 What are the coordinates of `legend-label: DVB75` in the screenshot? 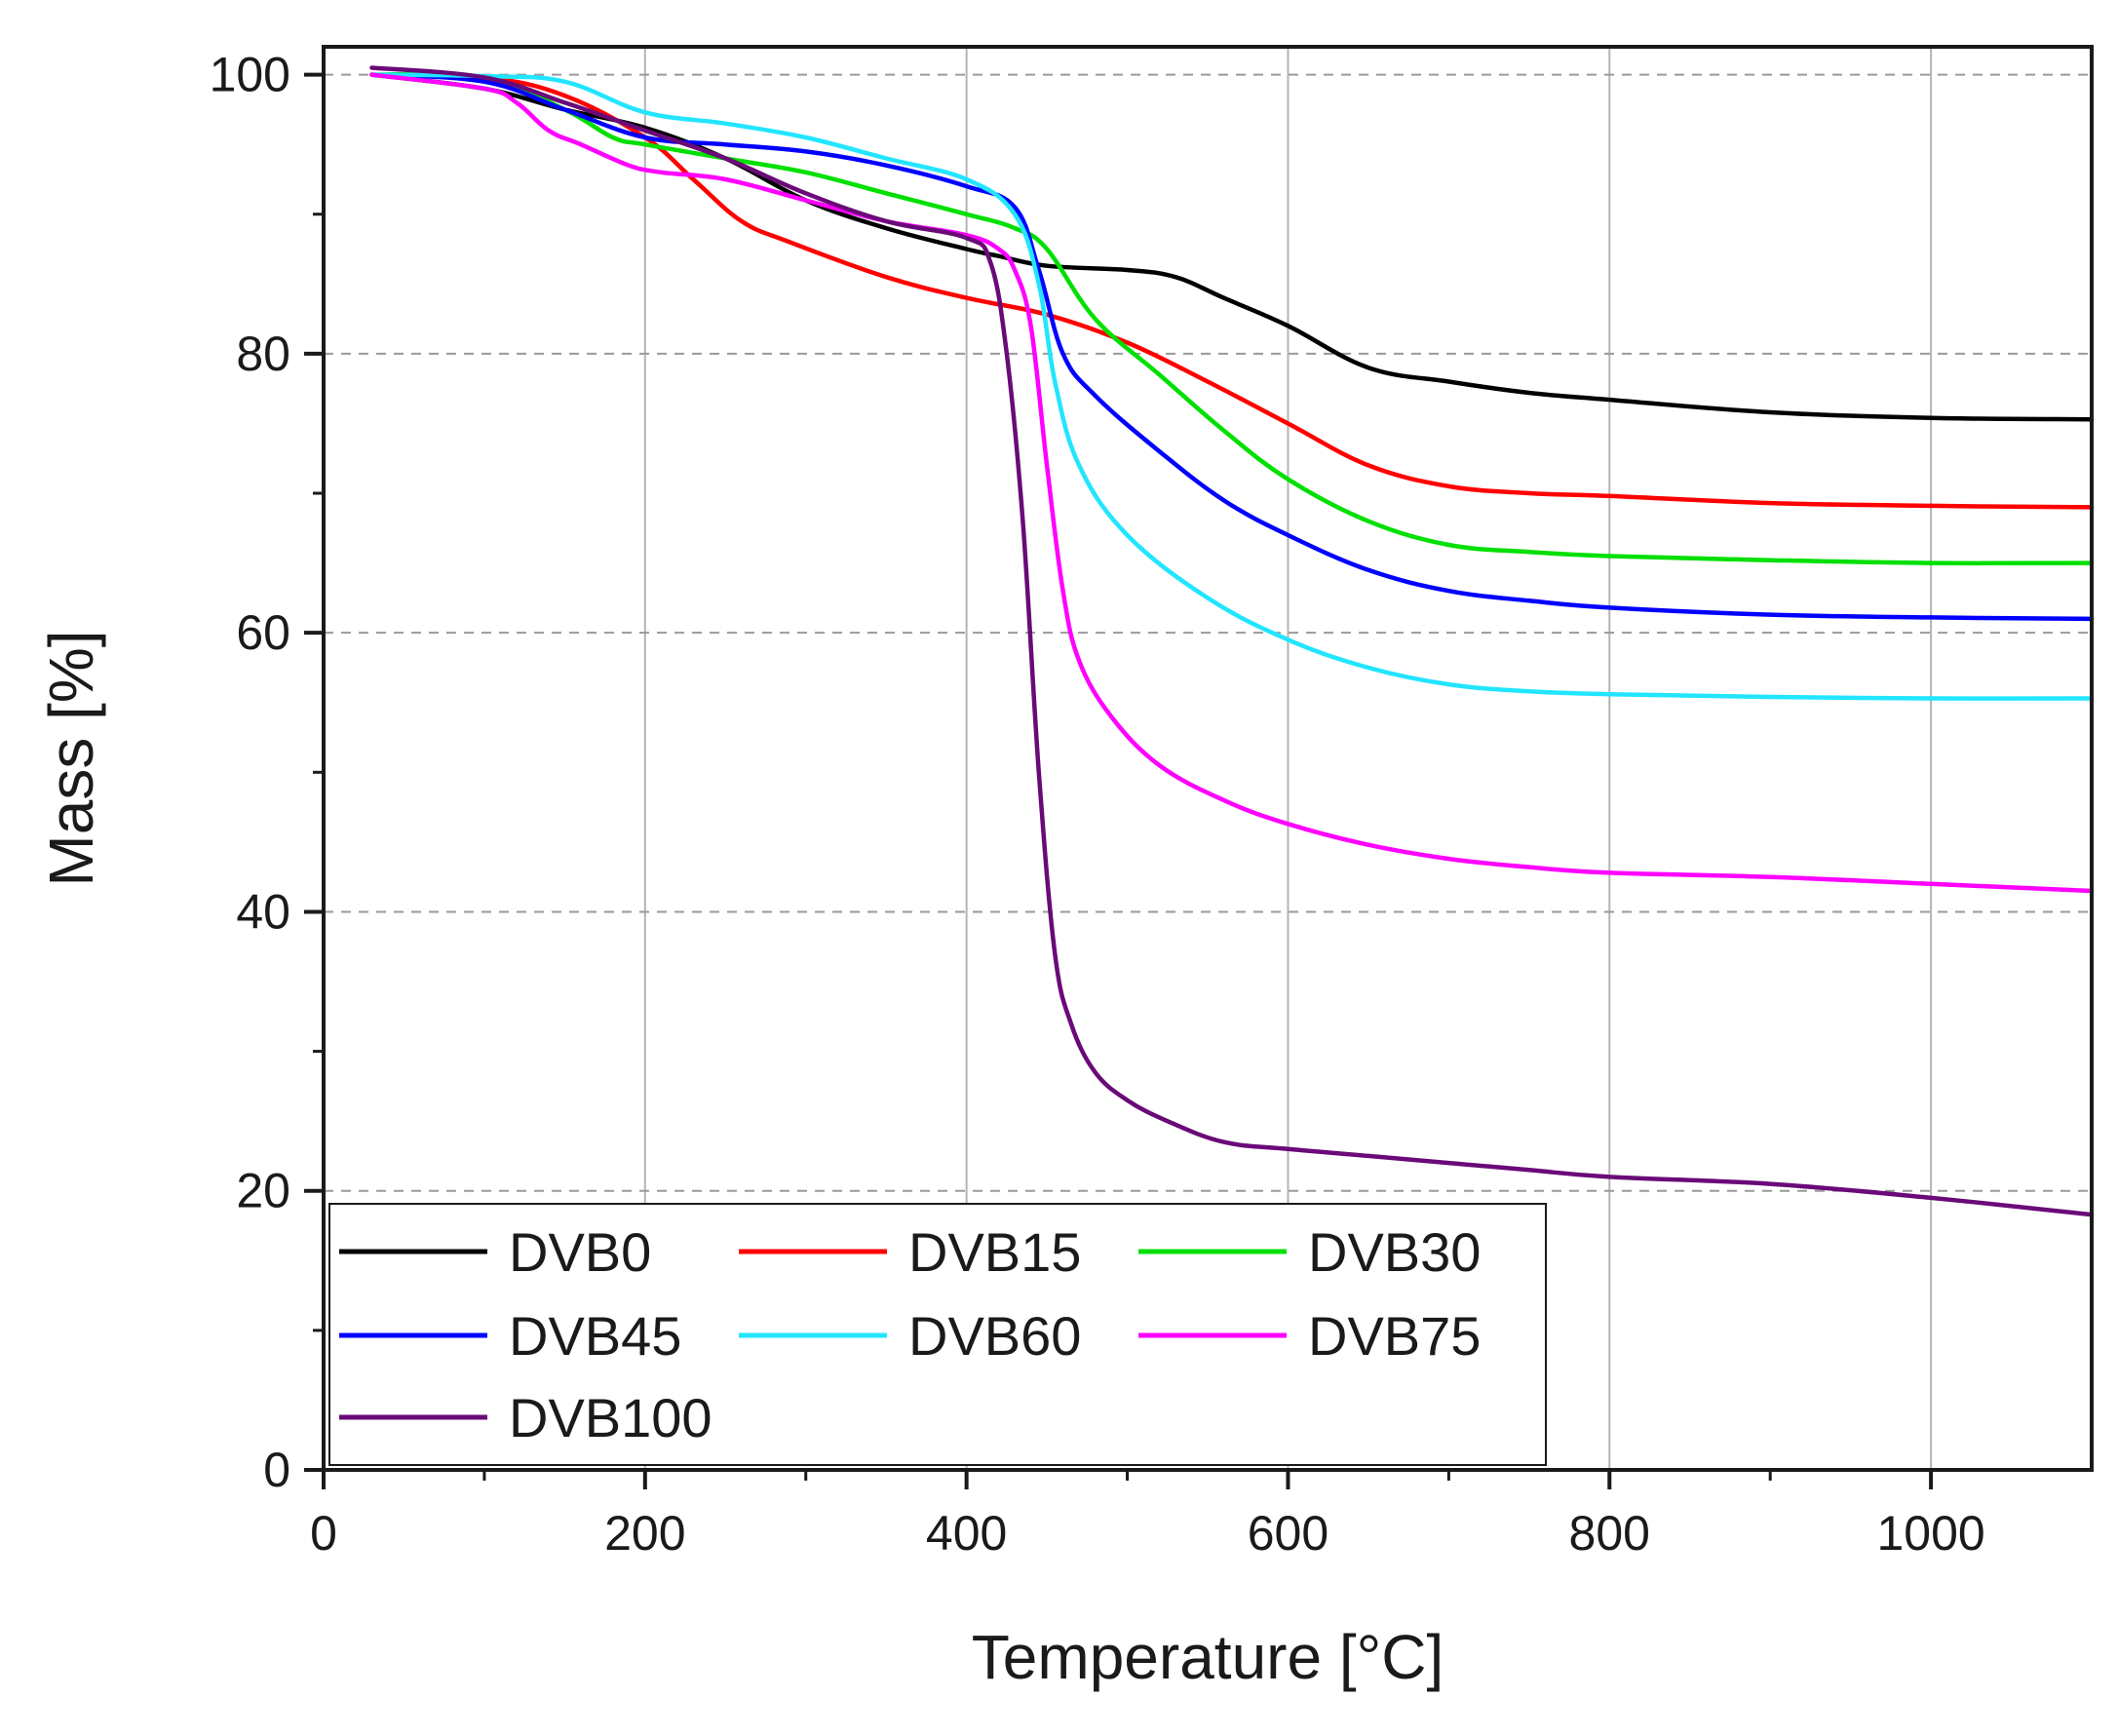 It's located at (1394, 1336).